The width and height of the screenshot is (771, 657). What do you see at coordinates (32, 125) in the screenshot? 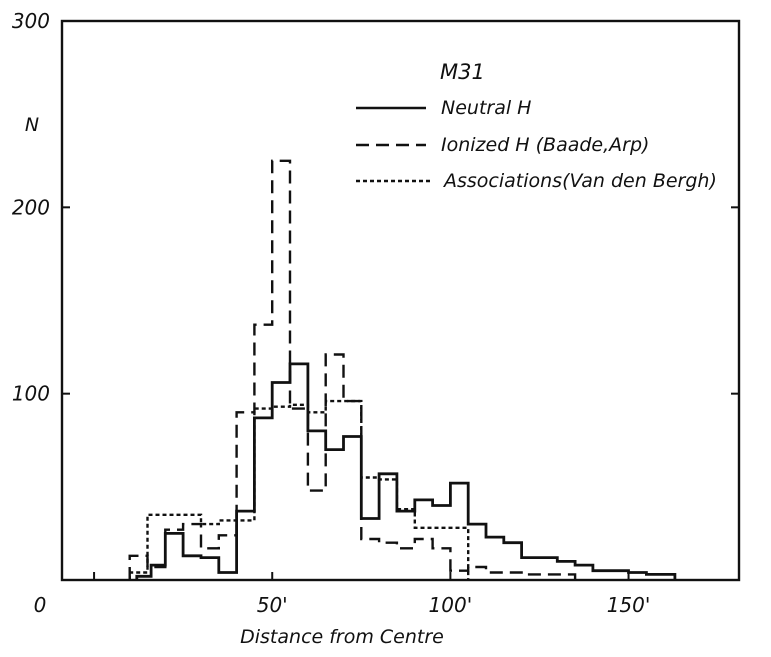
I see `y-axis-label: N` at bounding box center [32, 125].